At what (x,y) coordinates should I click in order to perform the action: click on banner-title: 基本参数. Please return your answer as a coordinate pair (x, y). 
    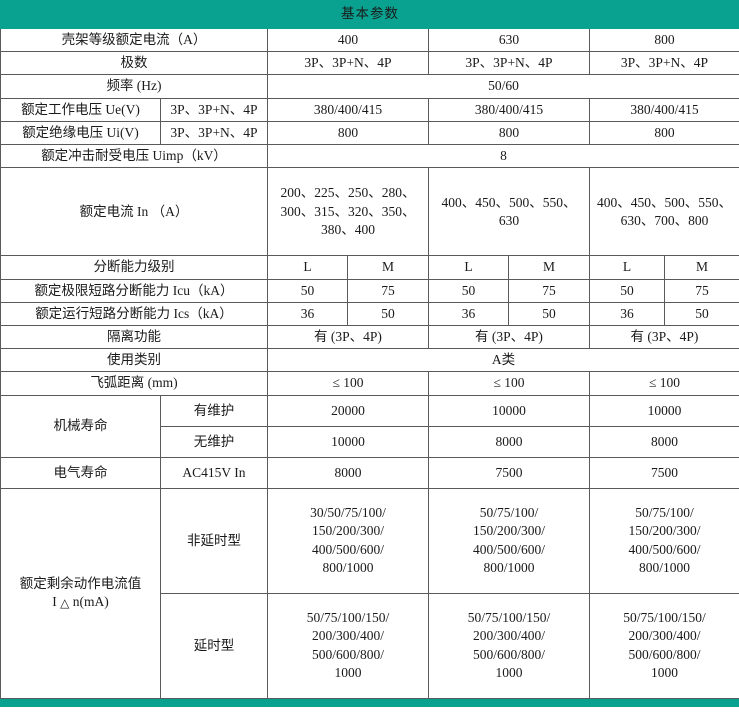
    Looking at the image, I should click on (369, 14).